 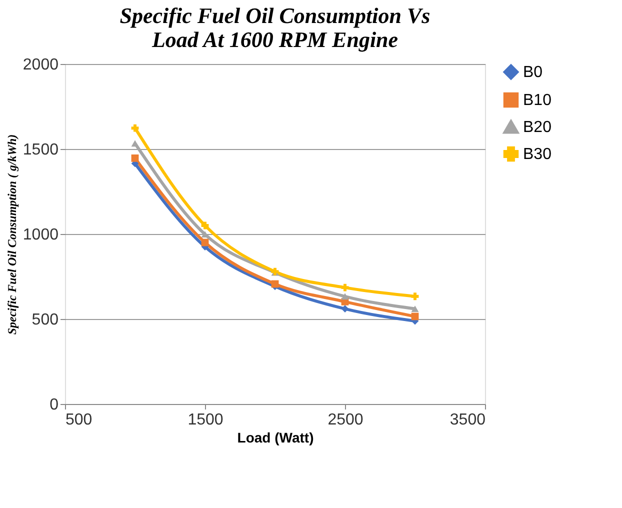 I want to click on text: Load At 1600 RPM Engine, so click(x=275, y=39).